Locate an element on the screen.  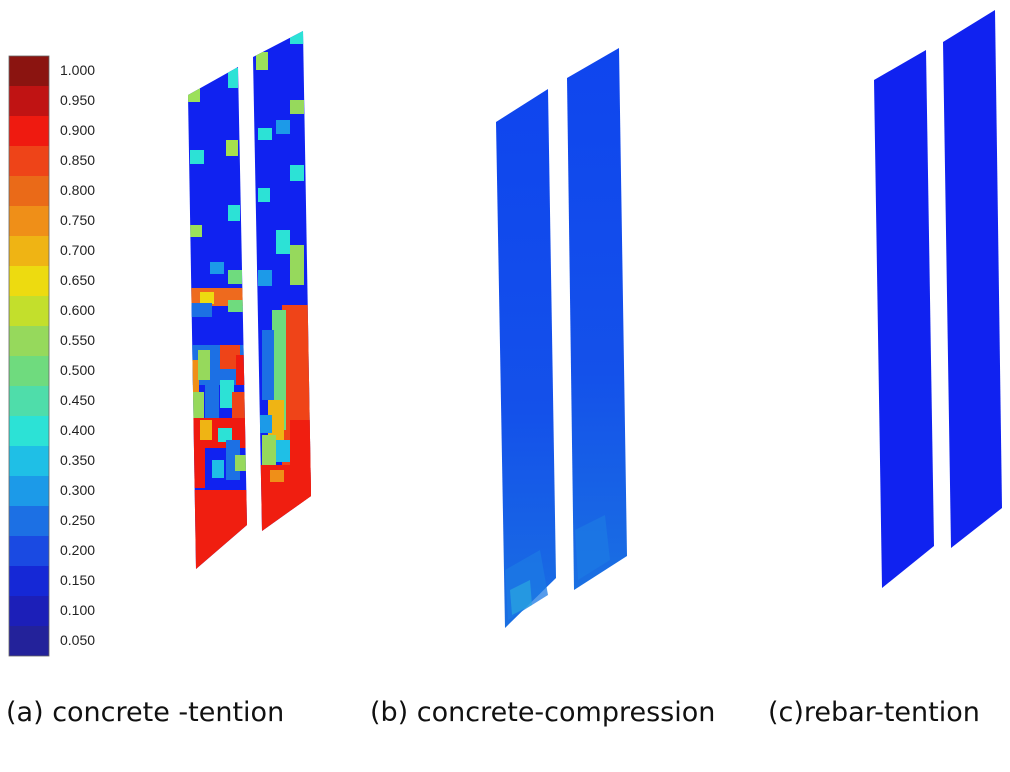
legend-tick-label: 0.100 is located at coordinates (77, 610).